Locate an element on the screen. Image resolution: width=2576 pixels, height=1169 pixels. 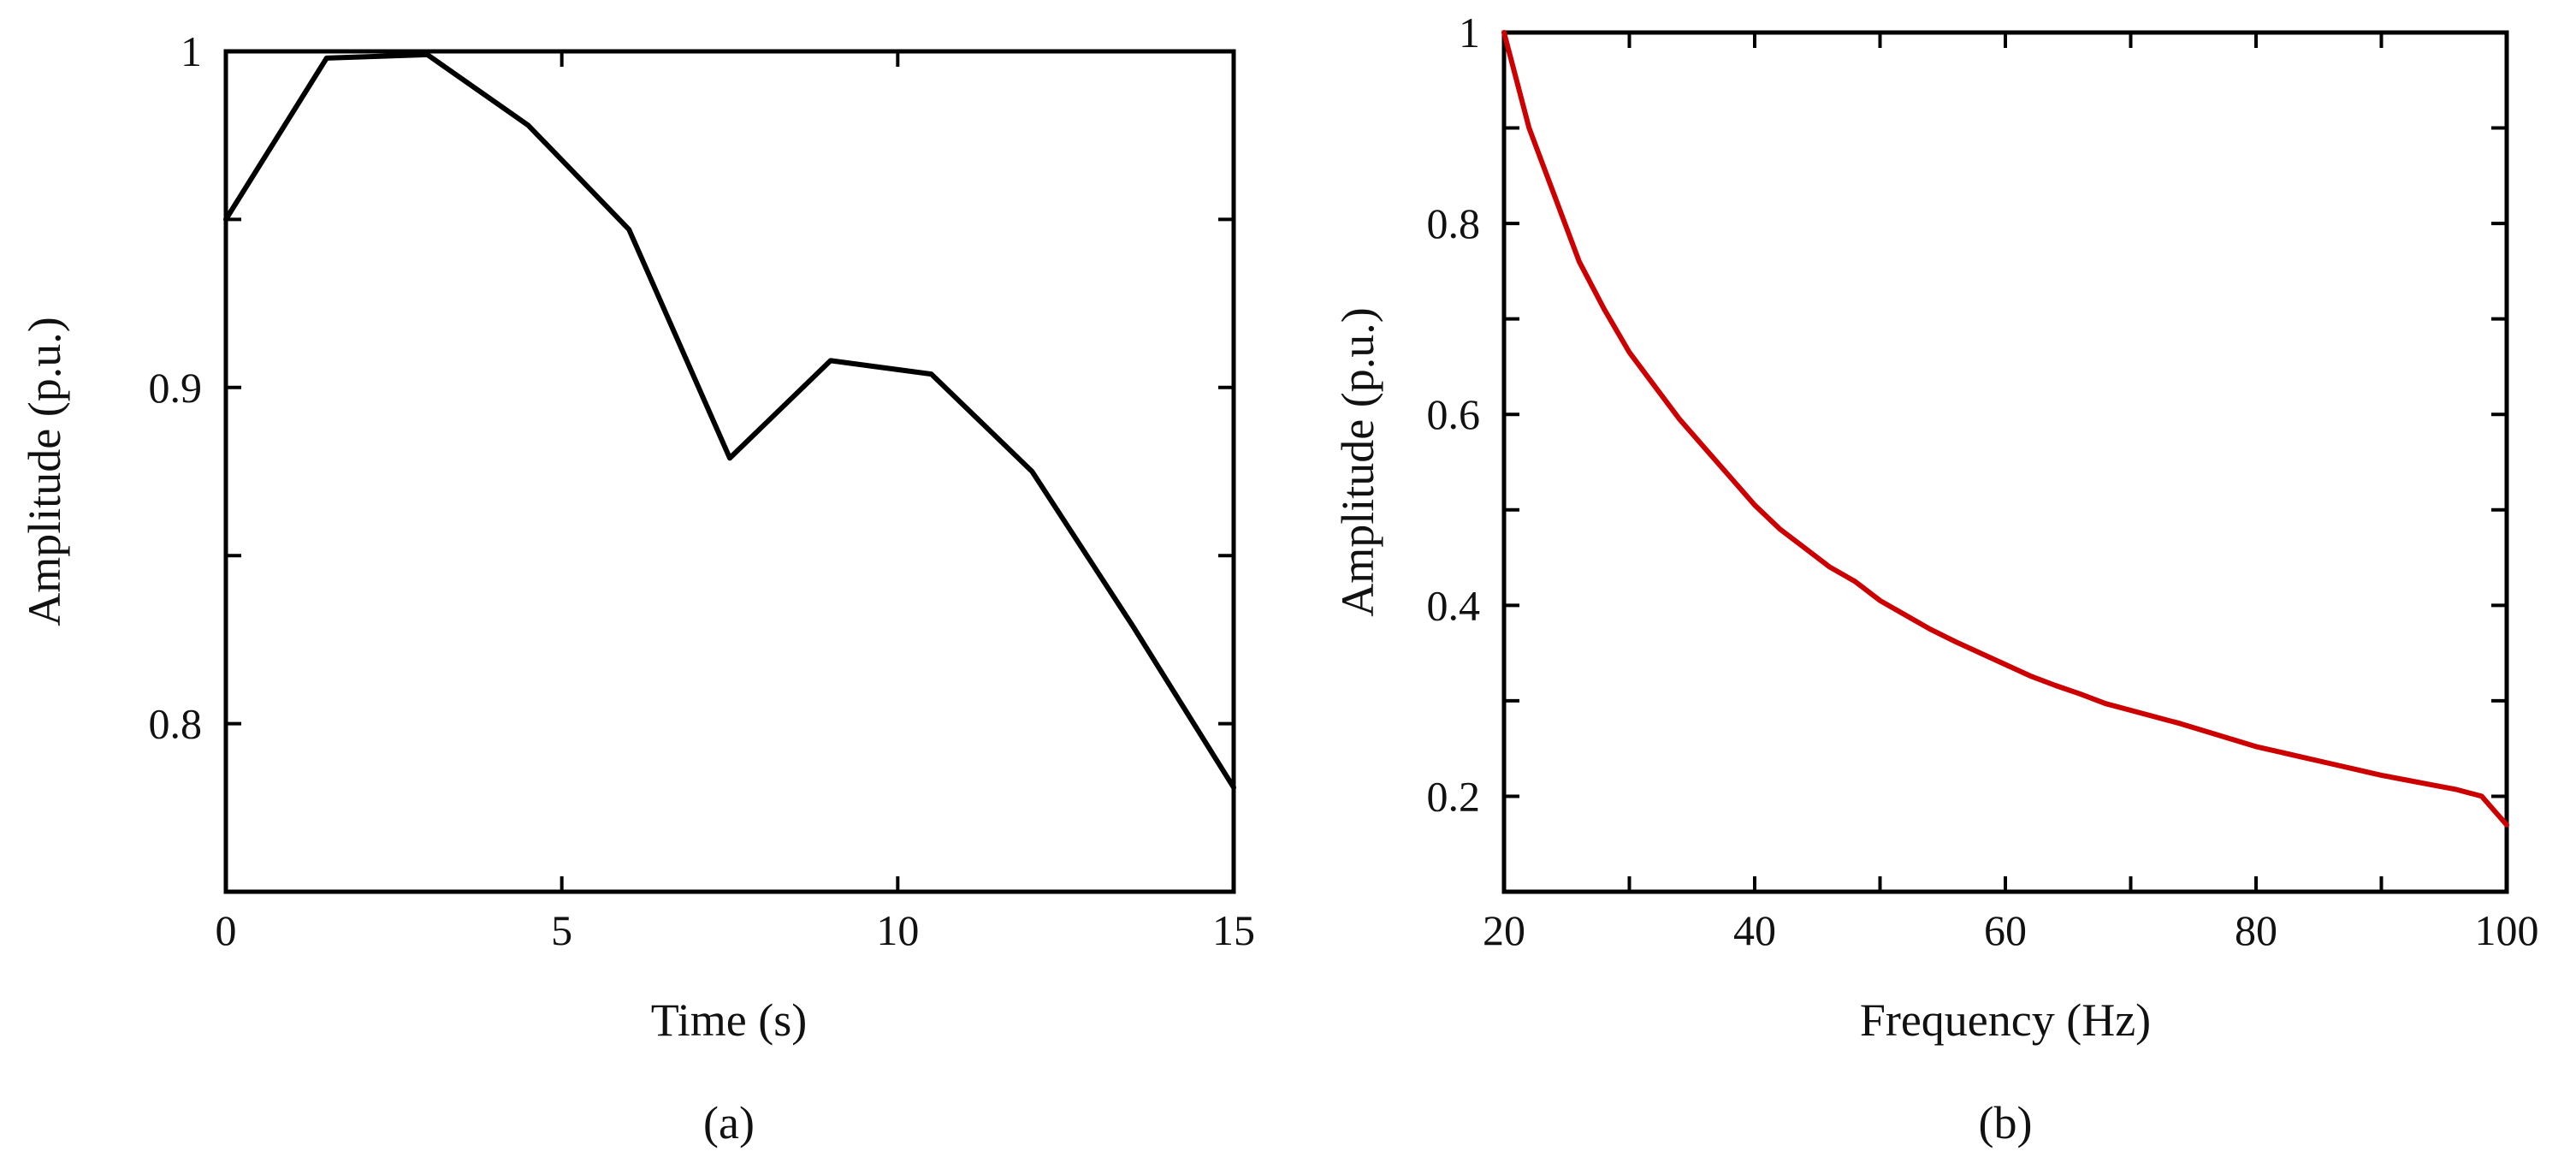
y-tick-label: 0.4 is located at coordinates (1454, 605).